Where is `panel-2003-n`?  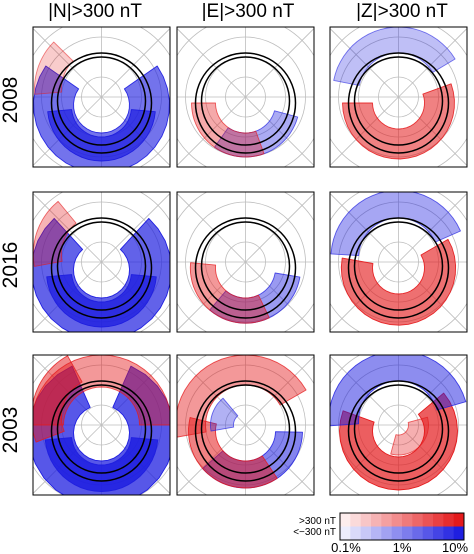 panel-2003-n is located at coordinates (101, 425).